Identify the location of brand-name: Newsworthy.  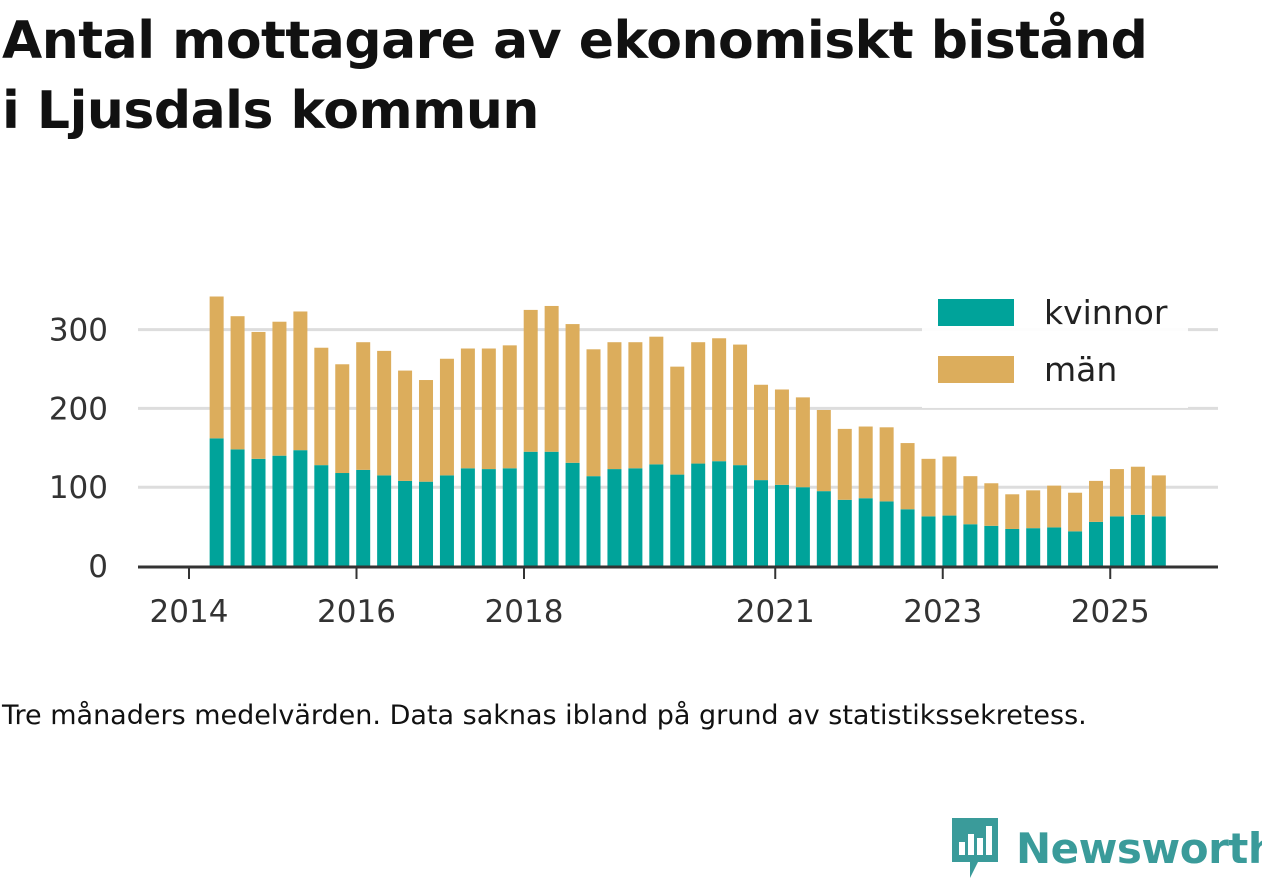
(1139, 848).